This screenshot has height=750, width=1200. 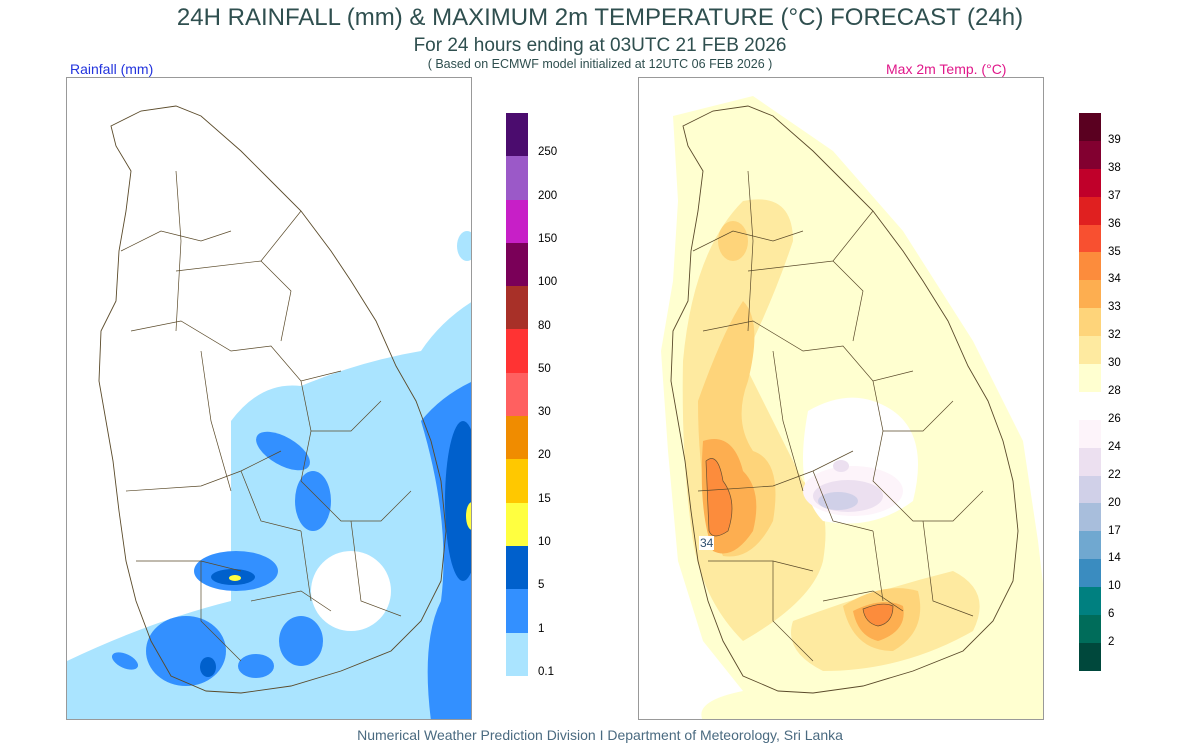 What do you see at coordinates (1114, 195) in the screenshot?
I see `colorbar-label: 37` at bounding box center [1114, 195].